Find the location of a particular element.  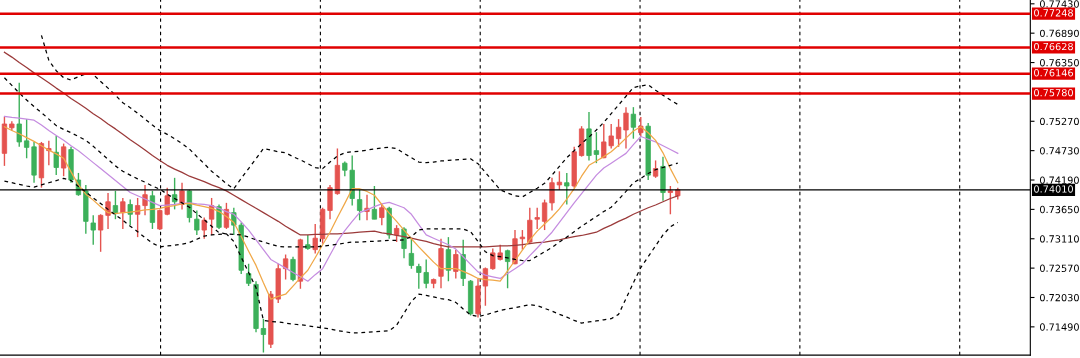

y-tick-label: 0.76350 is located at coordinates (1059, 63).